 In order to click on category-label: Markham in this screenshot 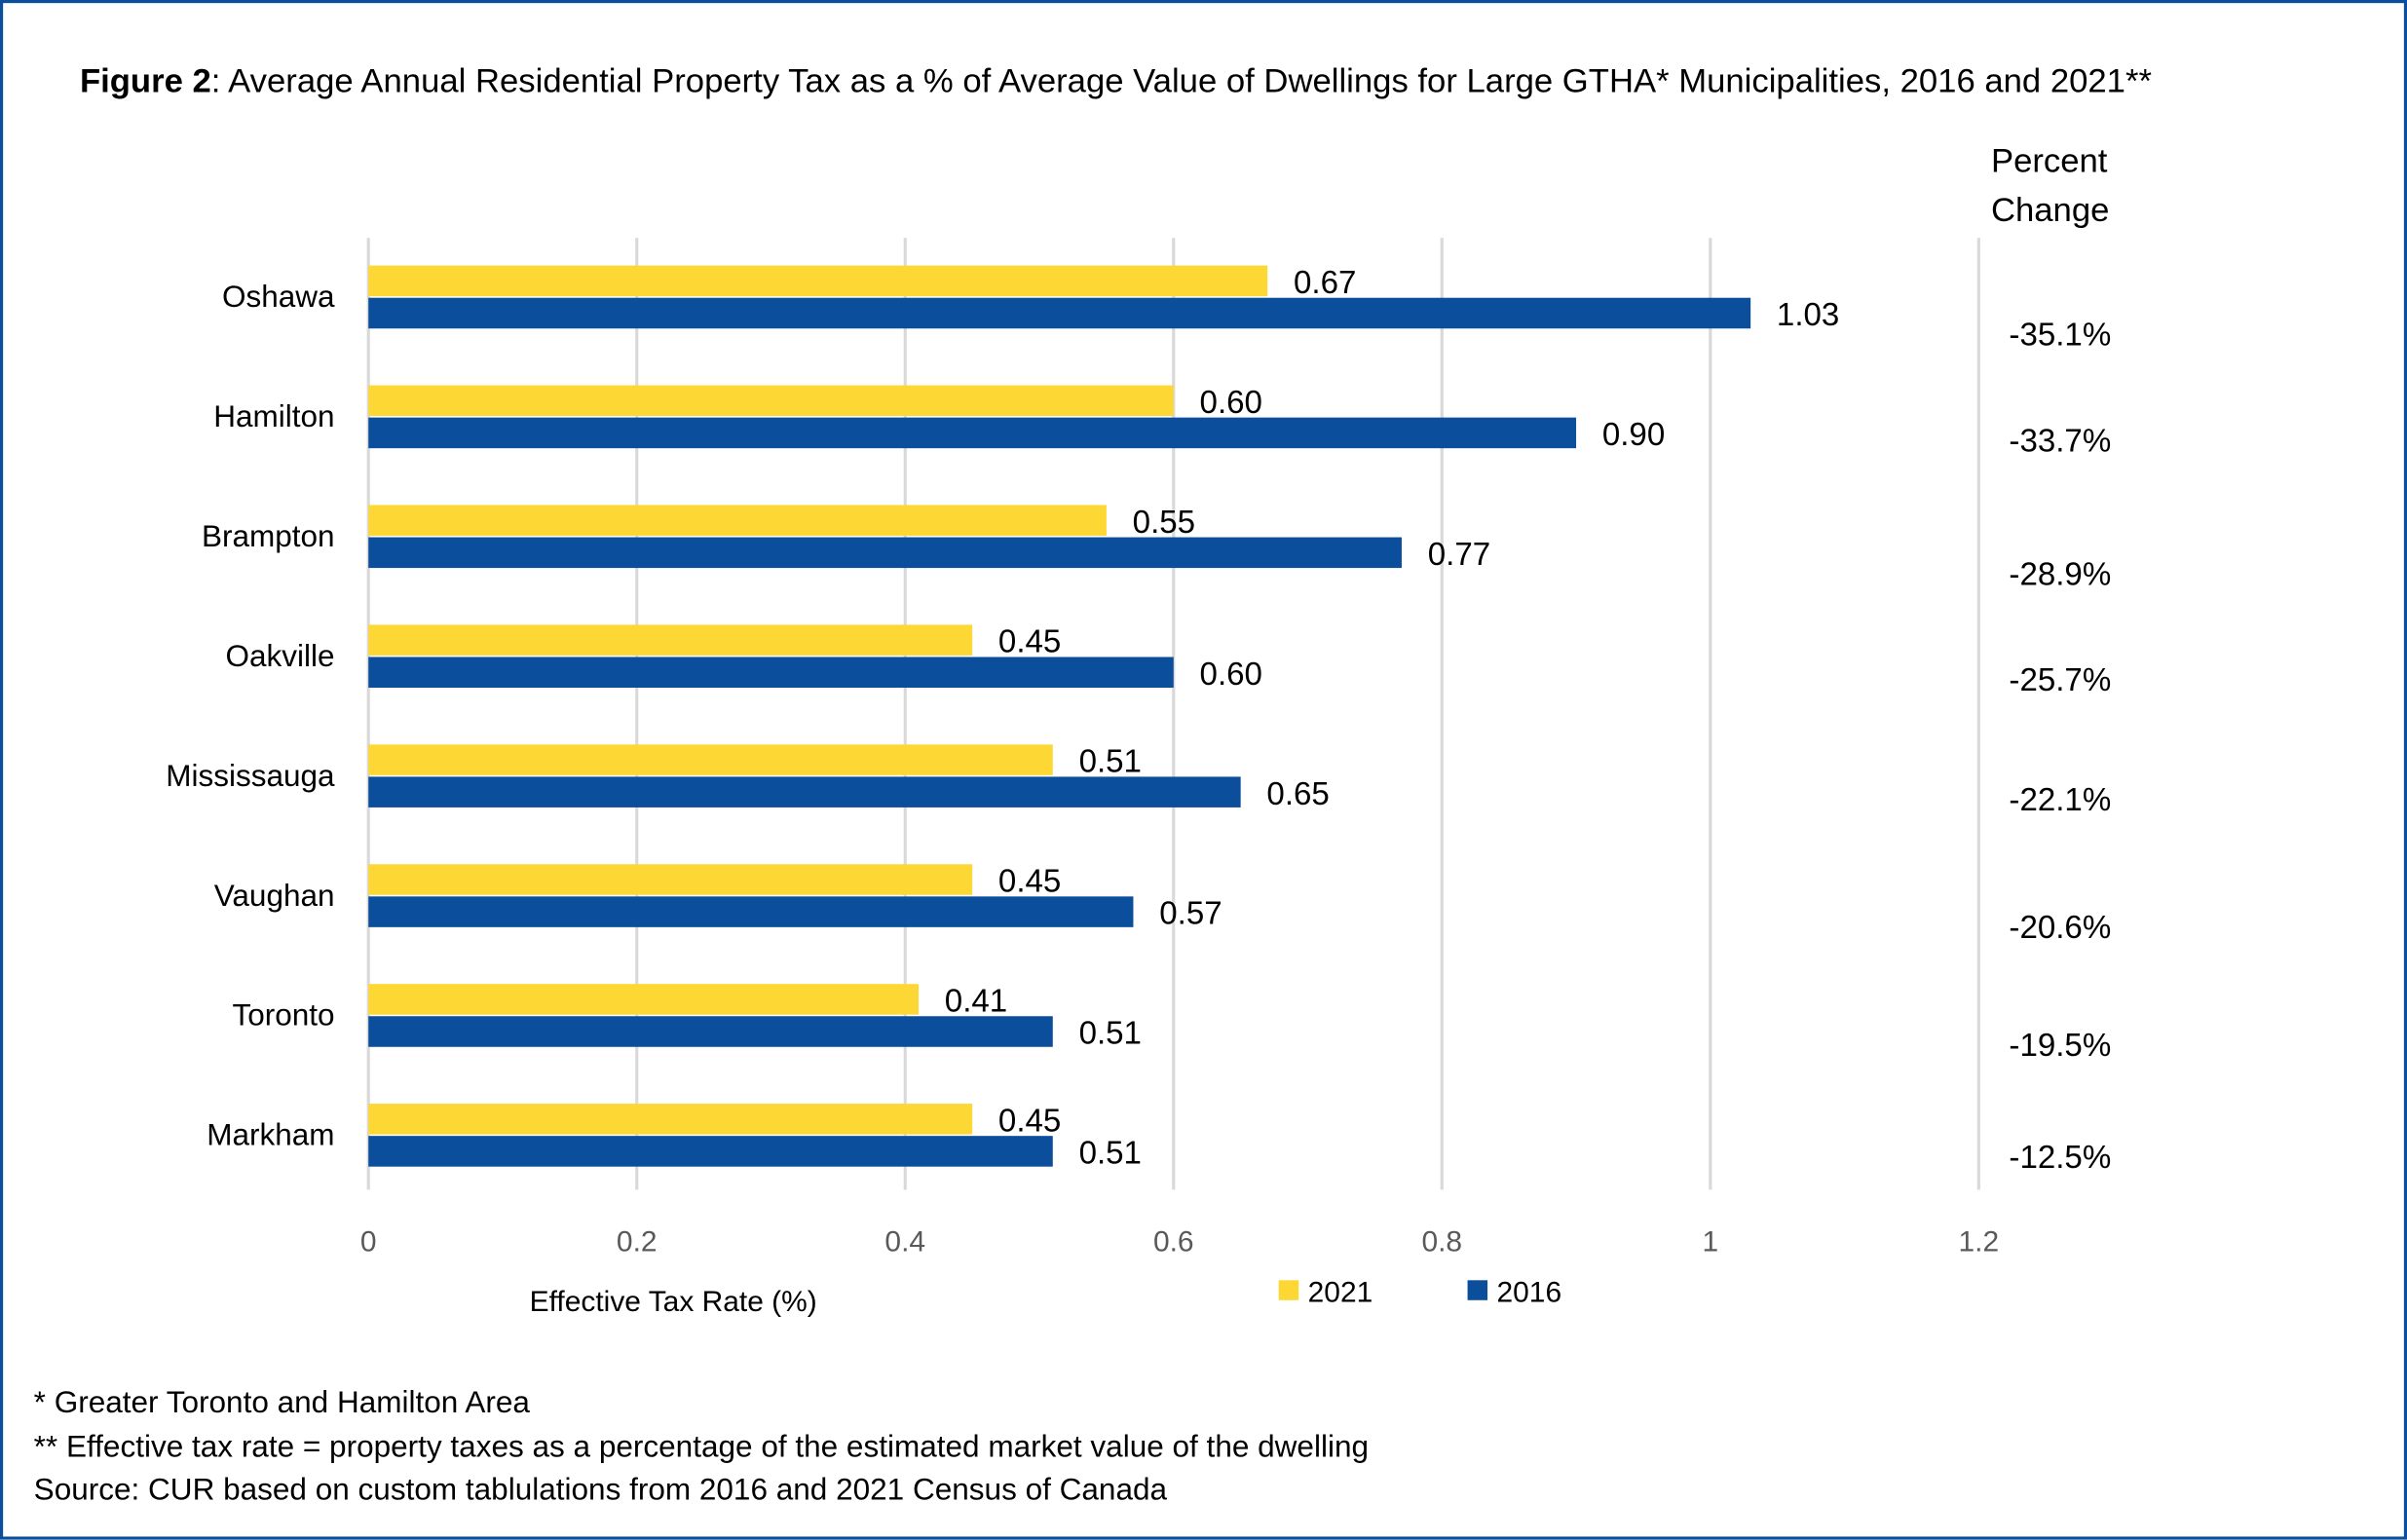, I will do `click(271, 1134)`.